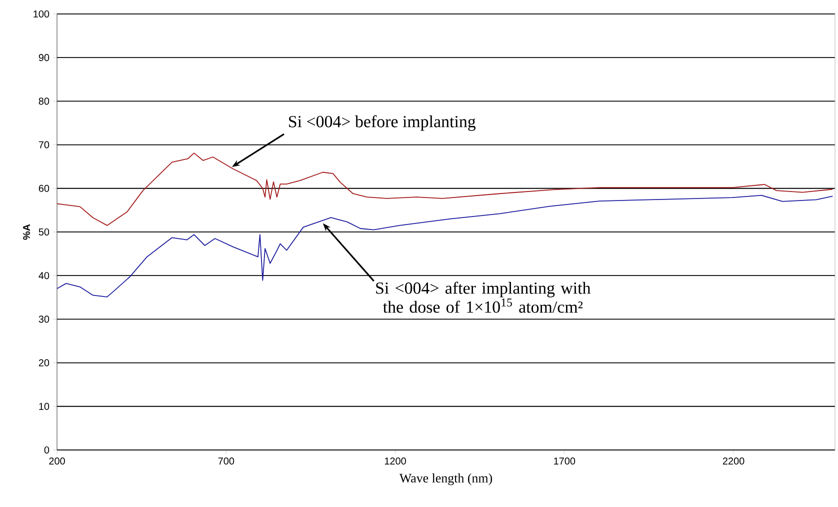 This screenshot has width=838, height=507. I want to click on y-tick-label: 0, so click(47, 450).